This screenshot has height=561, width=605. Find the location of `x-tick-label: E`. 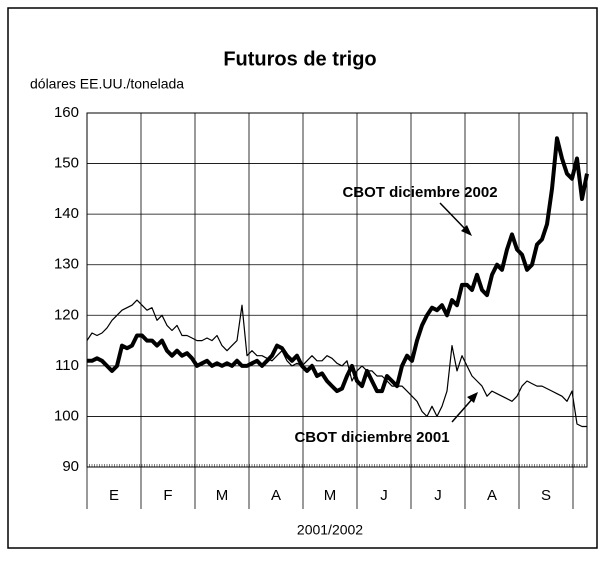

x-tick-label: E is located at coordinates (114, 495).